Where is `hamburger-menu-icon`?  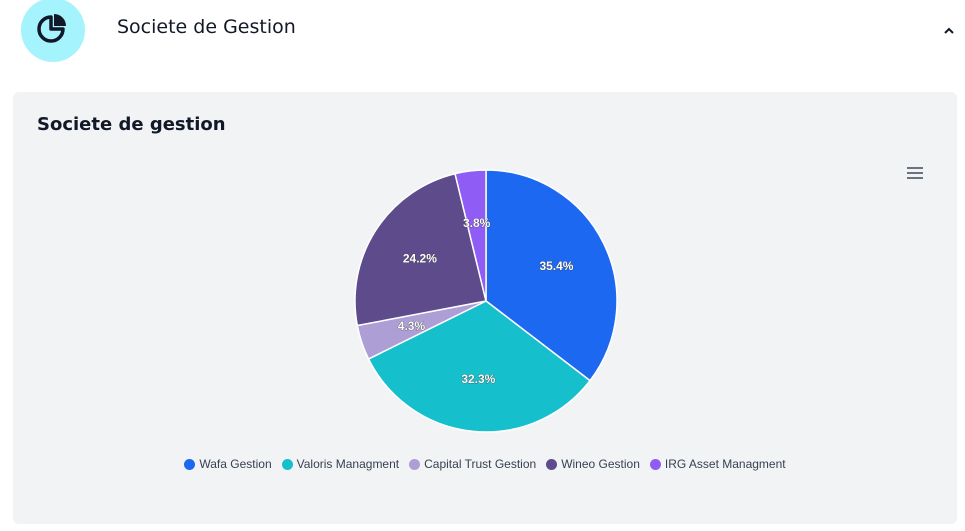
hamburger-menu-icon is located at coordinates (915, 173).